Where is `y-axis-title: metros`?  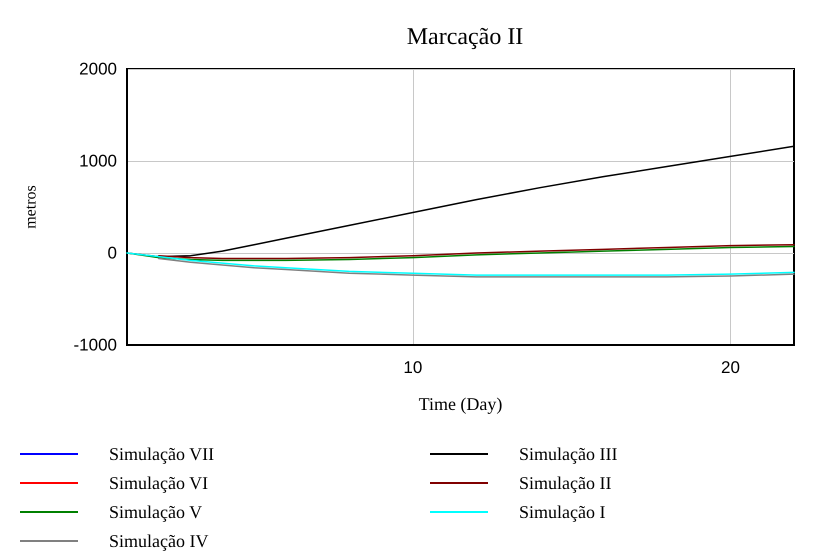 y-axis-title: metros is located at coordinates (31, 207).